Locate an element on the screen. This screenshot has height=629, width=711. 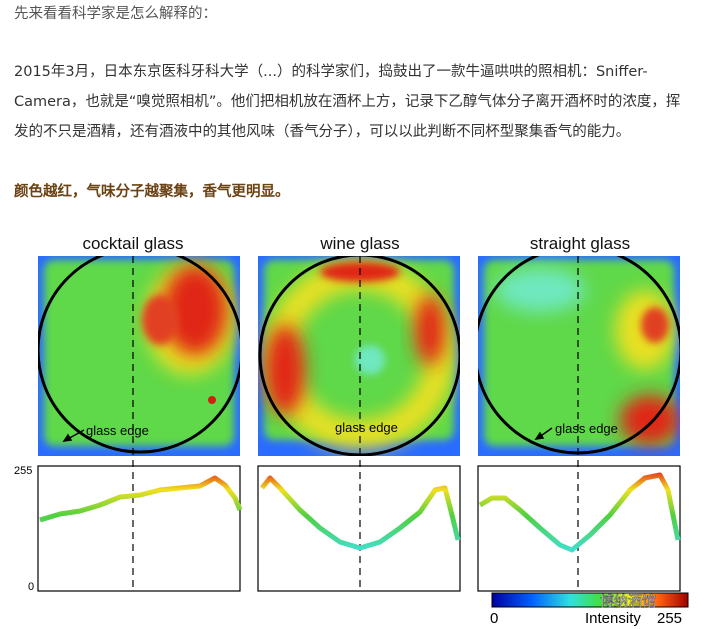
panel-title: wine glass is located at coordinates (359, 243).